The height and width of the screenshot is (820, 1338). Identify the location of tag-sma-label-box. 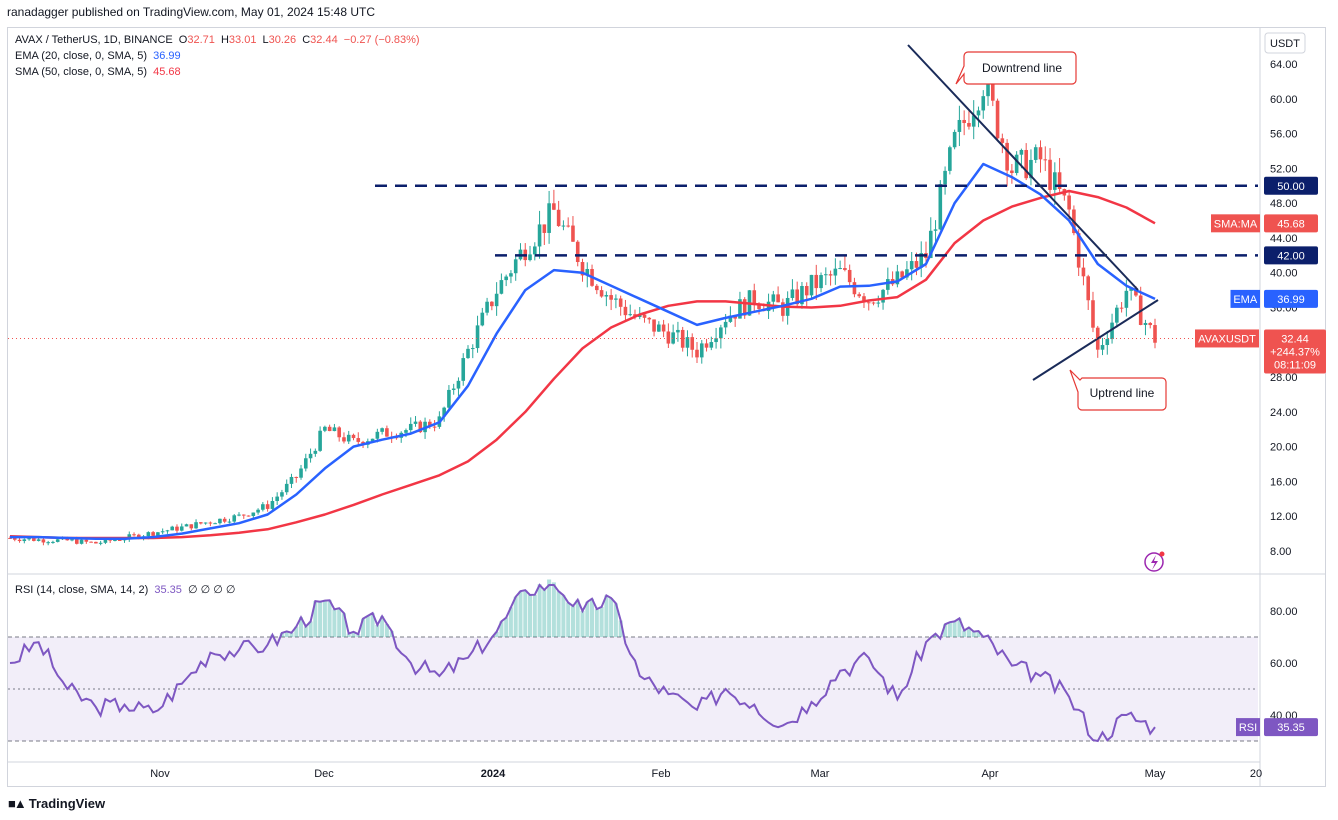
(1235, 223).